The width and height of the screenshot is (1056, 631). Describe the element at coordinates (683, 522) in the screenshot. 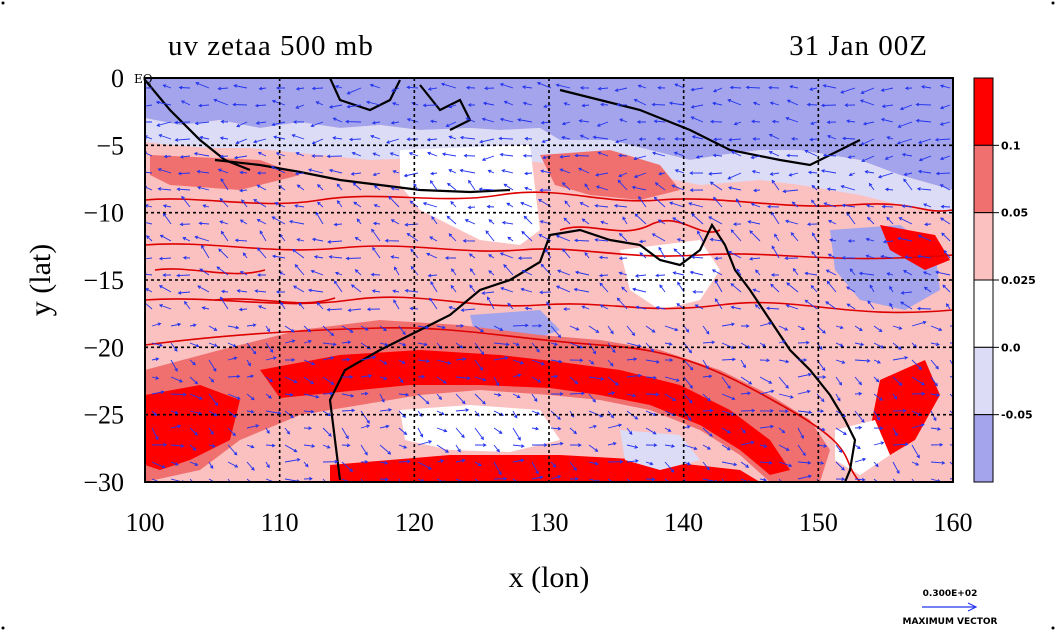

I see `x-tick-140: 140` at that location.